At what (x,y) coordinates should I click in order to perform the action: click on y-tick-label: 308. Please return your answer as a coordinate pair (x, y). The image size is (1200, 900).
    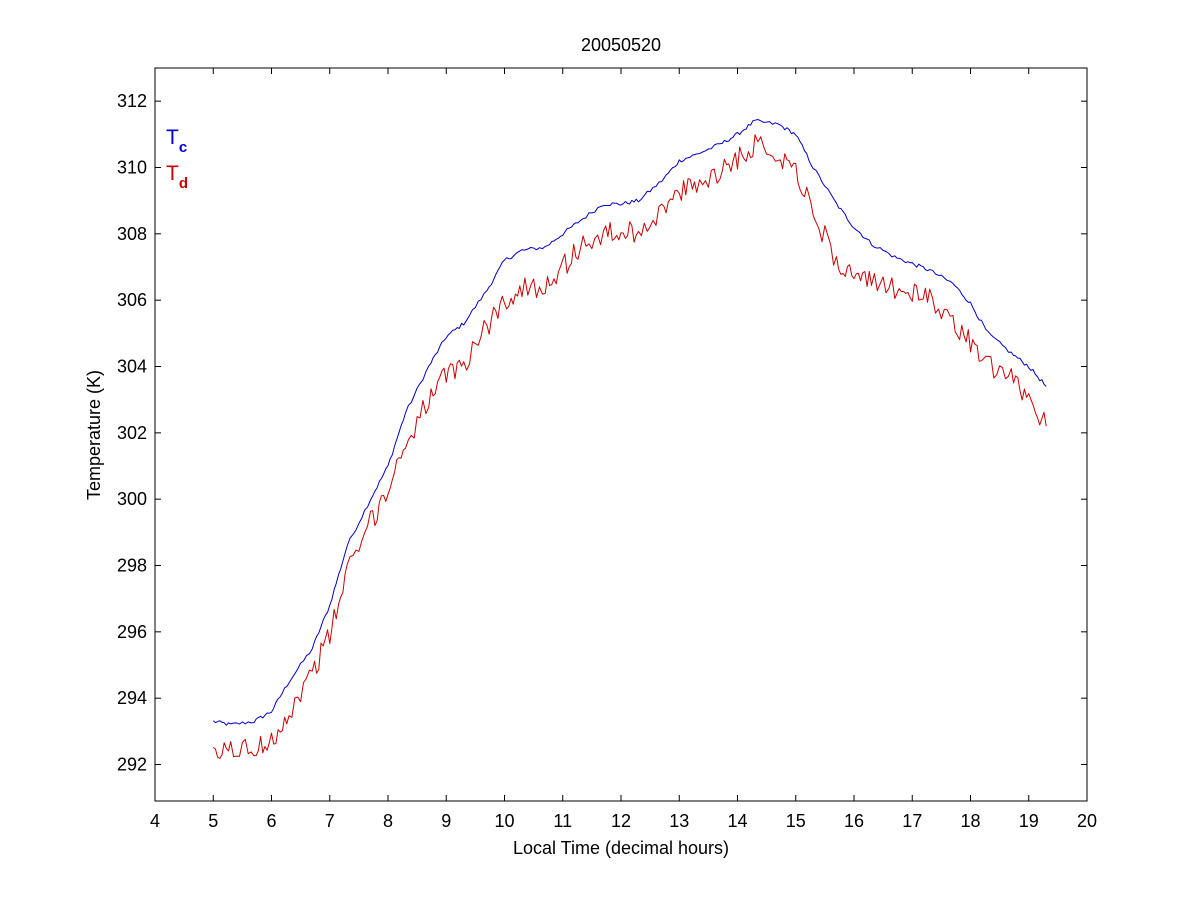
    Looking at the image, I should click on (132, 234).